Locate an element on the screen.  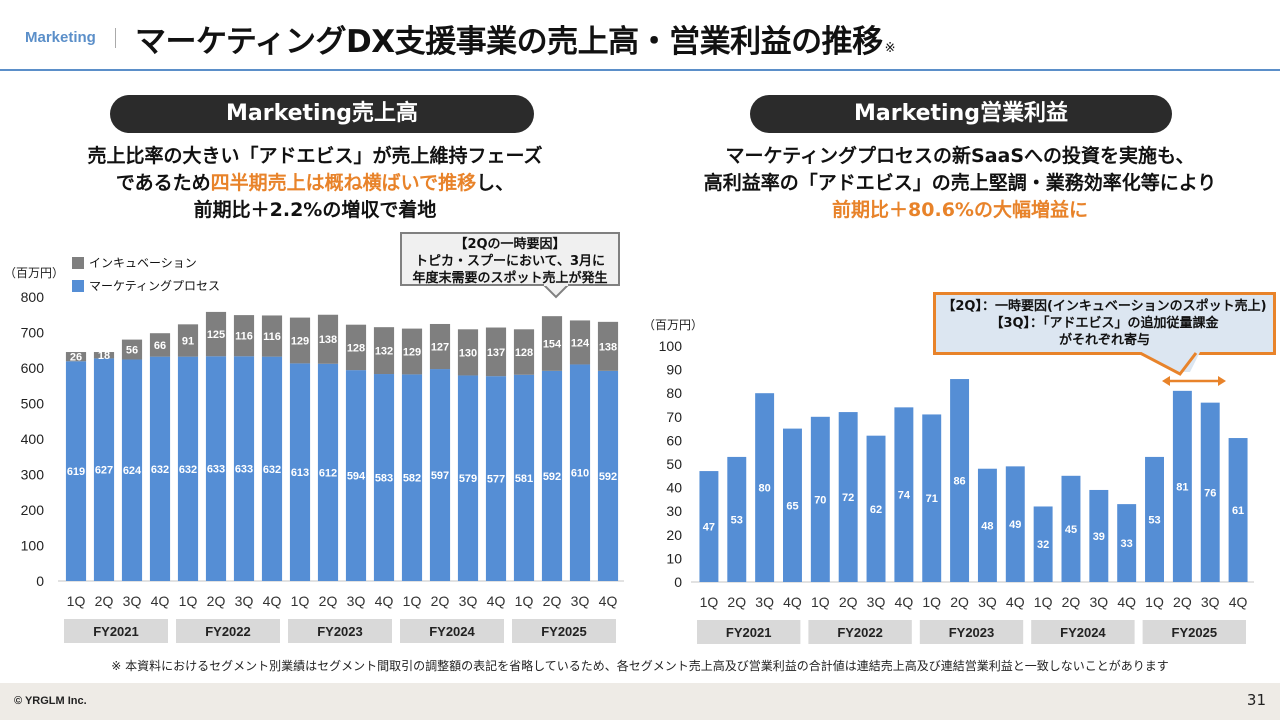
data-label: 80 is located at coordinates (765, 489).